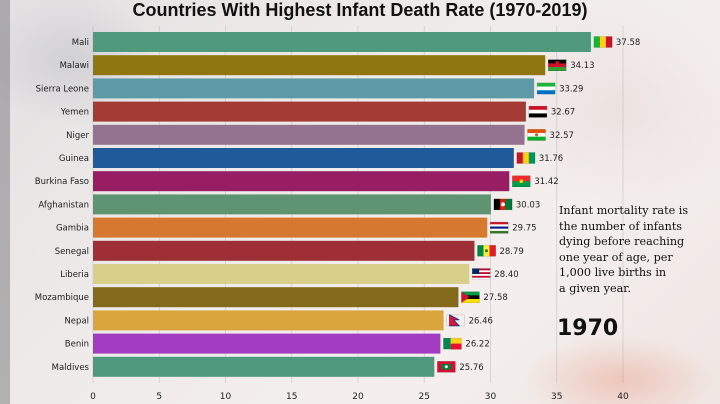  Describe the element at coordinates (301, 181) in the screenshot. I see `bar-burkina-faso` at that location.